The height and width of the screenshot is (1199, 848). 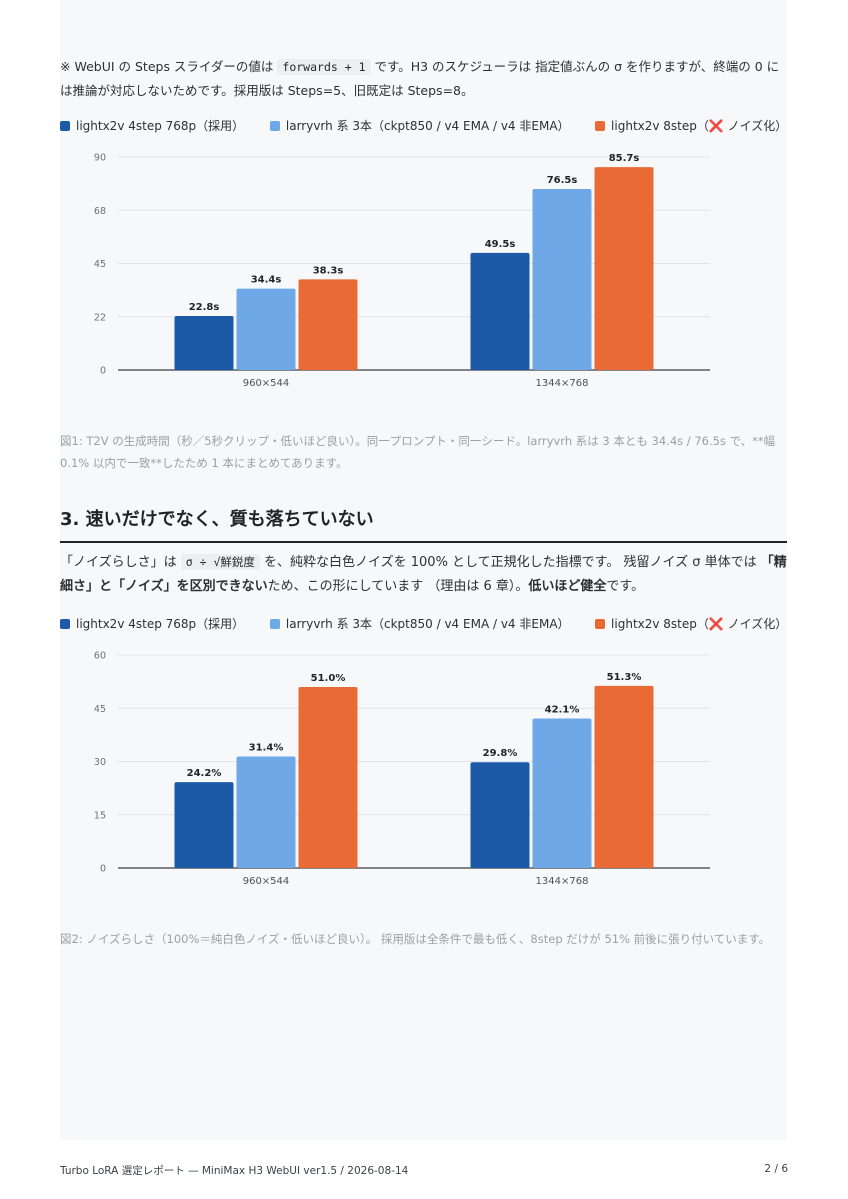 I want to click on y-tick-label: 22, so click(x=100, y=317).